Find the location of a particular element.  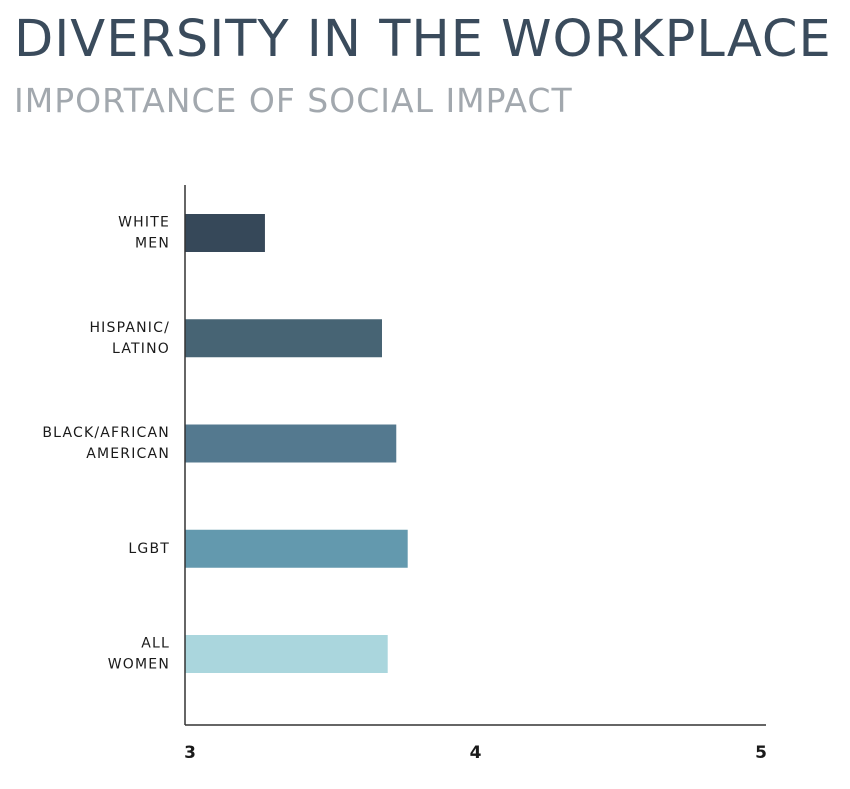

chart-subtitle: IMPORTANCE OF SOCIAL IMPACT is located at coordinates (293, 100).